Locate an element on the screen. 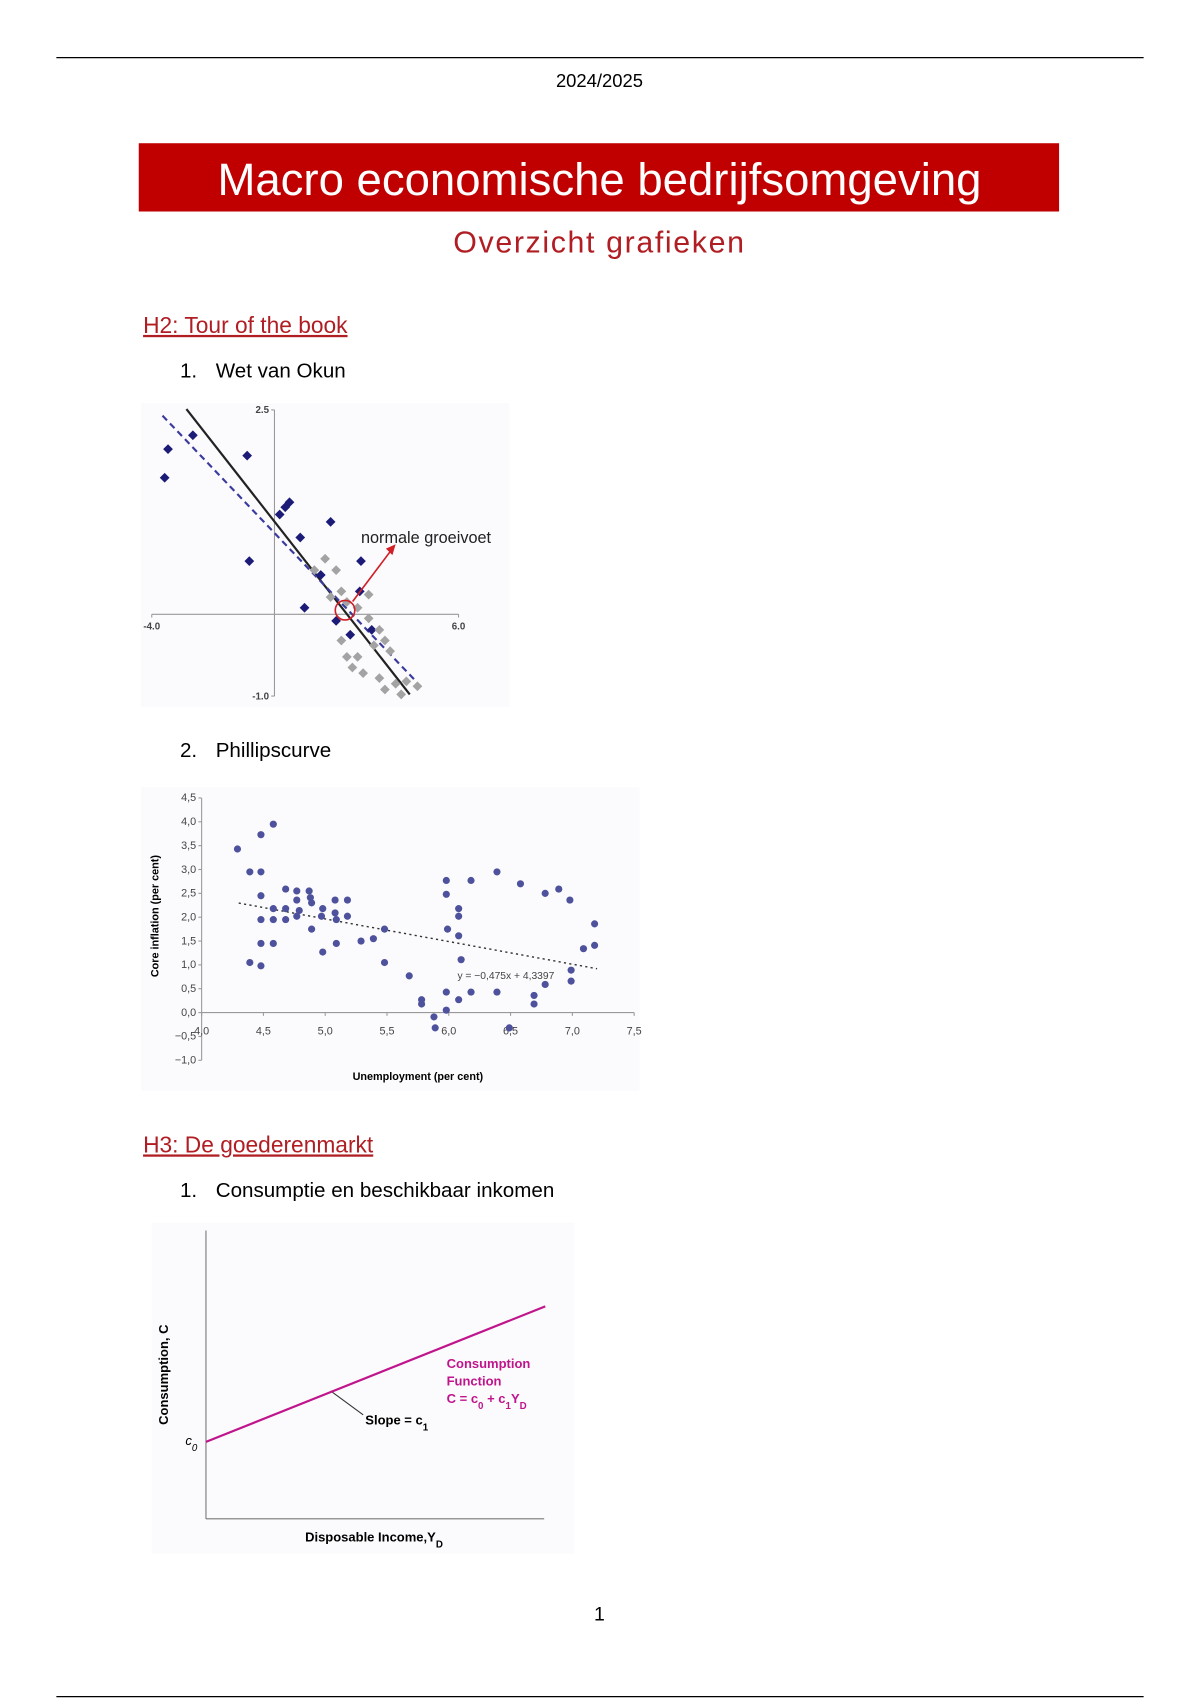 The width and height of the screenshot is (1200, 1705). y-tick-label: 2,5 is located at coordinates (188, 894).